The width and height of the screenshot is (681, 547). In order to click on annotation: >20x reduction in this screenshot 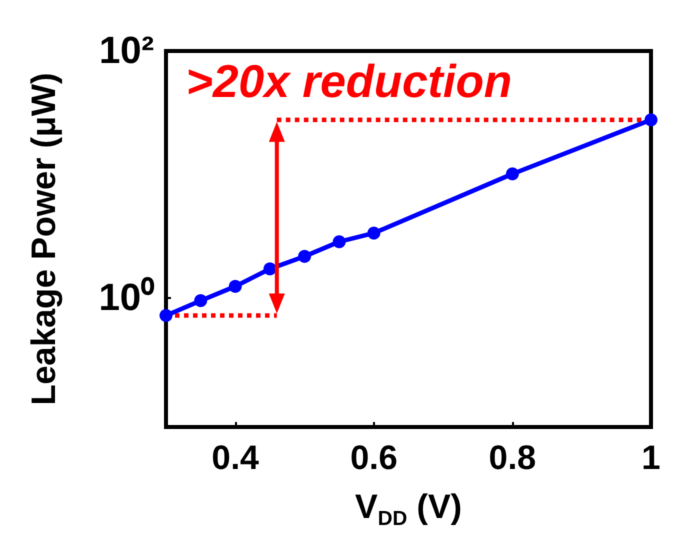, I will do `click(349, 81)`.